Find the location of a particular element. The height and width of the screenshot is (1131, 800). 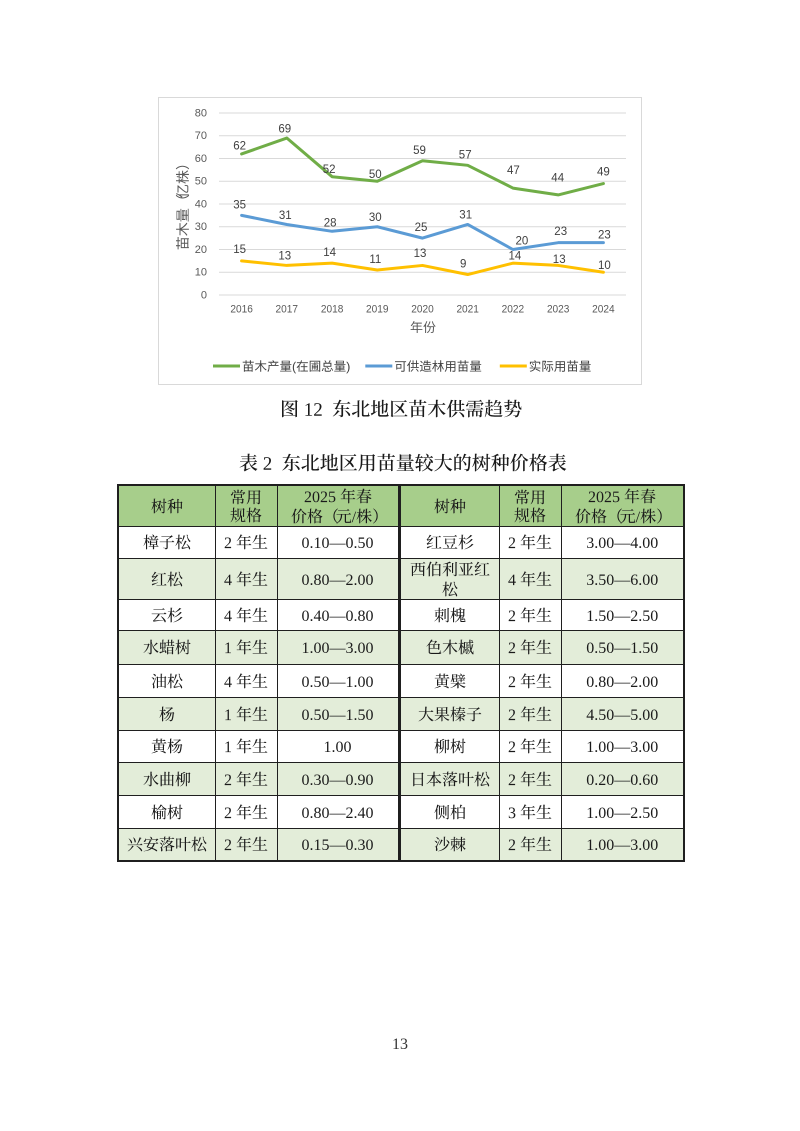

svg-text: 25 is located at coordinates (421, 228).